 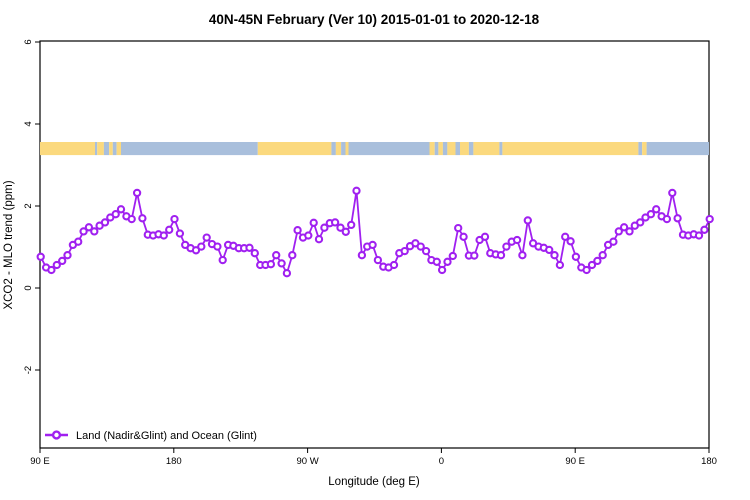 What do you see at coordinates (374, 482) in the screenshot?
I see `x-axis-label: Longitude (deg E)` at bounding box center [374, 482].